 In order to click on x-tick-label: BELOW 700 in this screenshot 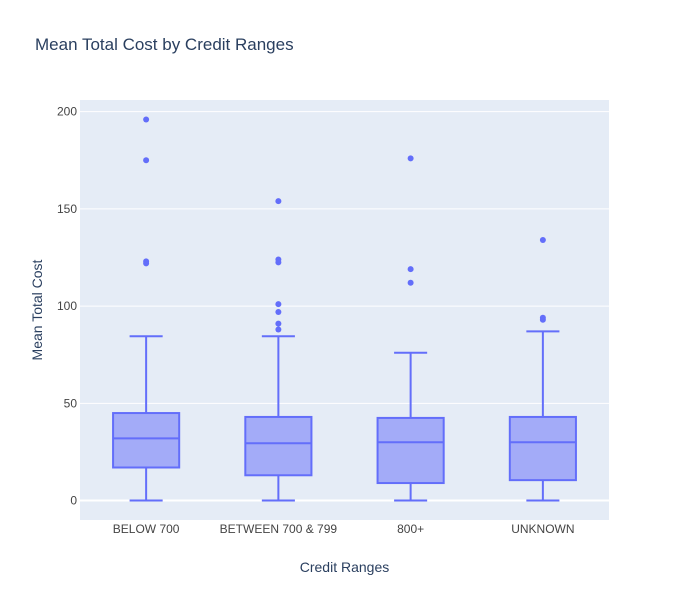, I will do `click(146, 529)`.